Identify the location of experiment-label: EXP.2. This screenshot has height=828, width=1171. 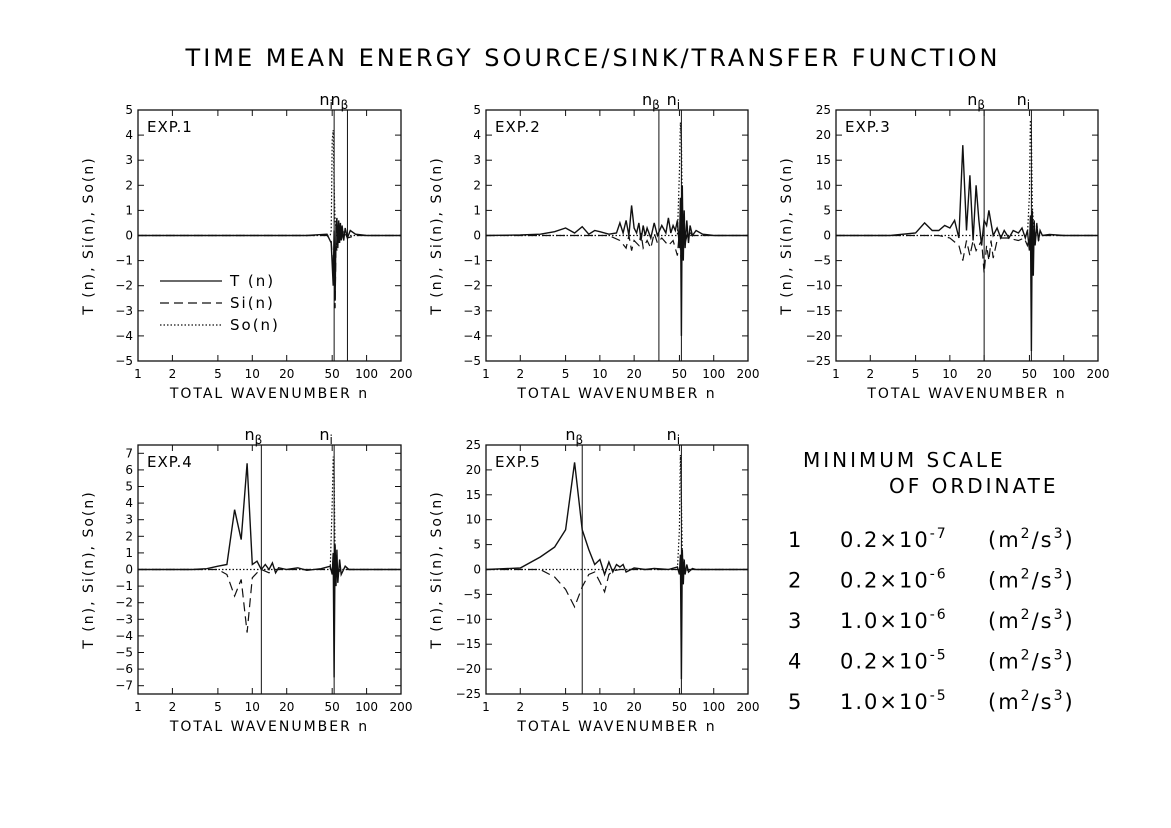
(518, 127).